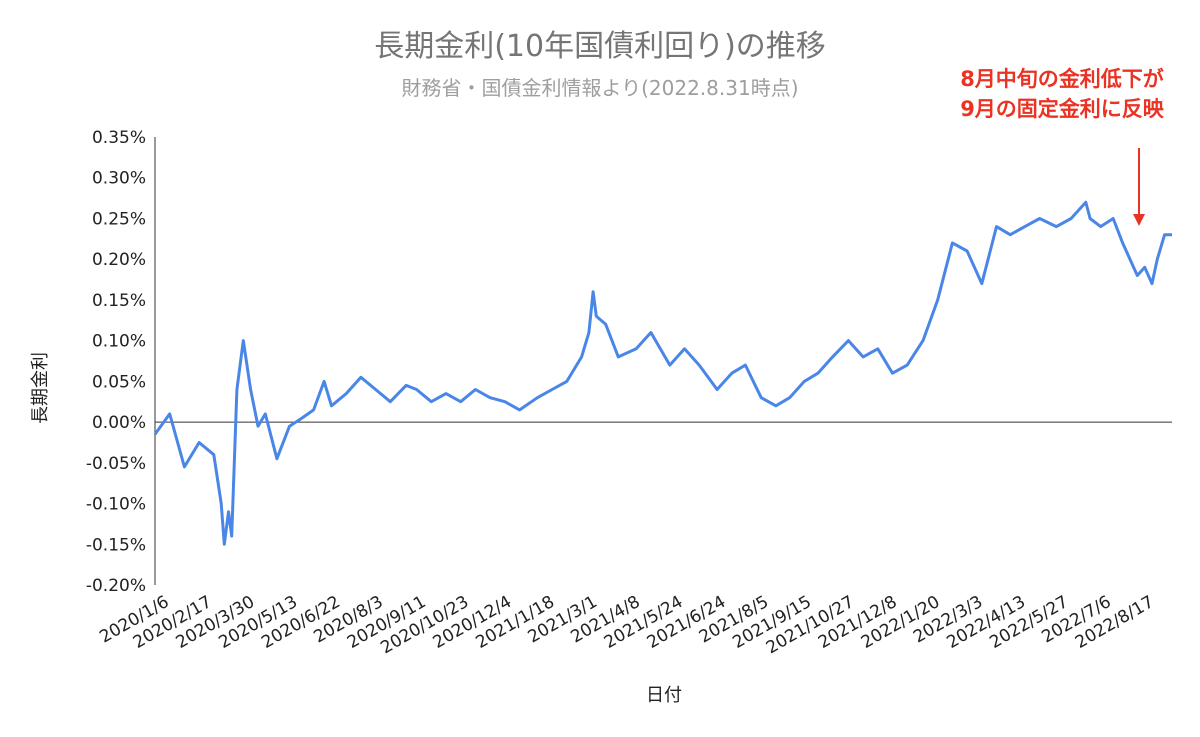 This screenshot has width=1200, height=737. What do you see at coordinates (119, 423) in the screenshot?
I see `y-tick-label: 0.00%` at bounding box center [119, 423].